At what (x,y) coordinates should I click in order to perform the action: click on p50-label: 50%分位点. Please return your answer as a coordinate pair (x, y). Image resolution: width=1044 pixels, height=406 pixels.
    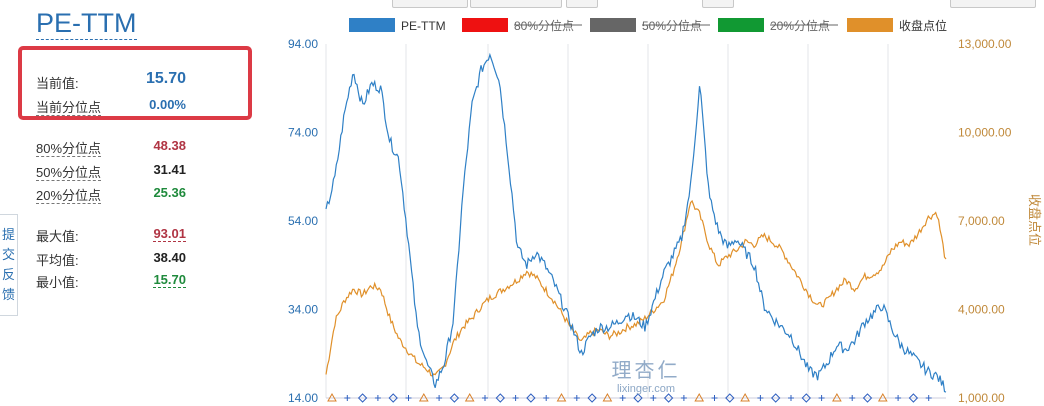
    Looking at the image, I should click on (69, 173).